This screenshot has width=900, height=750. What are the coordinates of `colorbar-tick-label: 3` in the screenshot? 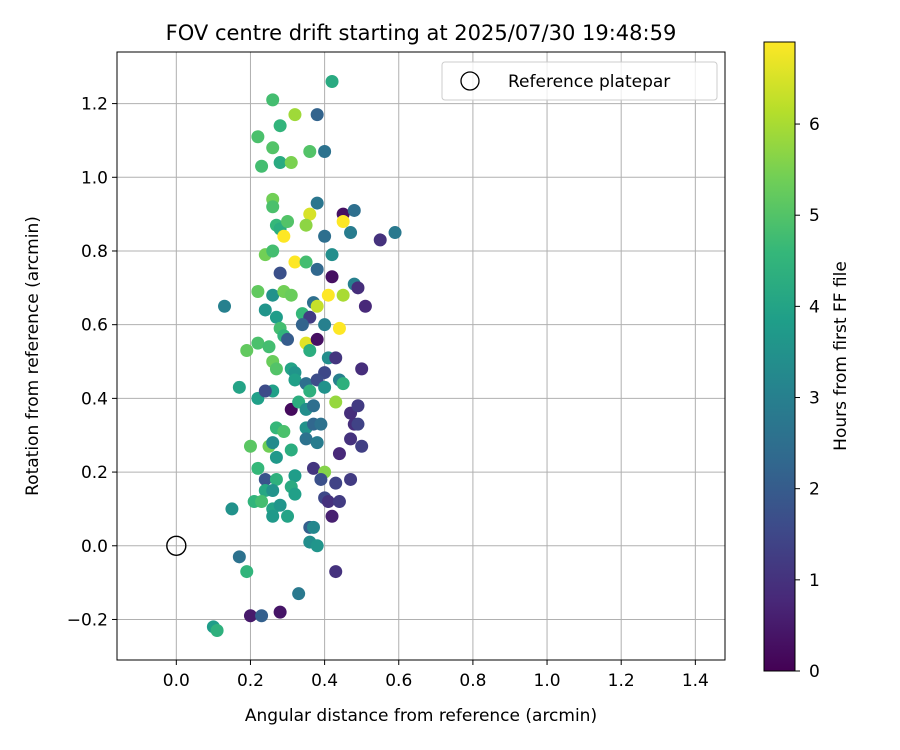 It's located at (814, 399).